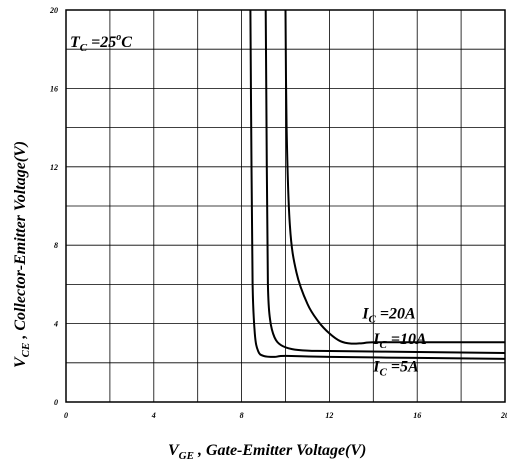  I want to click on series-label-1: IC =10A, so click(399, 341).